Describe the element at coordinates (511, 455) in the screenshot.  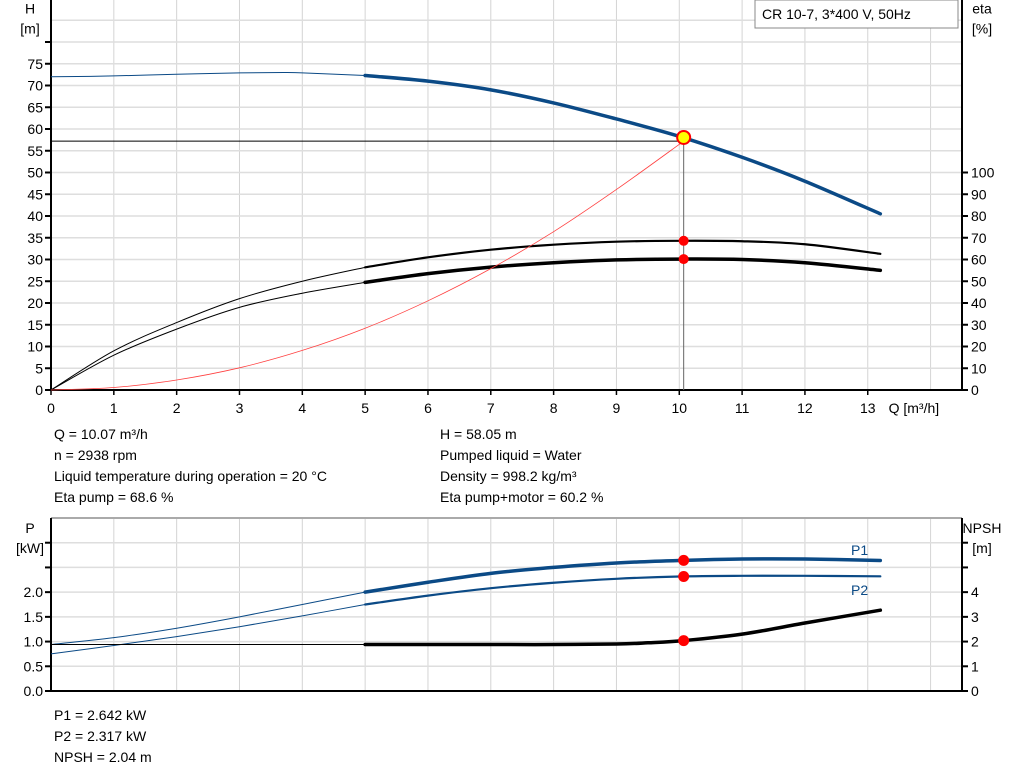
I see `info-liquid: Pumped liquid = Water` at that location.